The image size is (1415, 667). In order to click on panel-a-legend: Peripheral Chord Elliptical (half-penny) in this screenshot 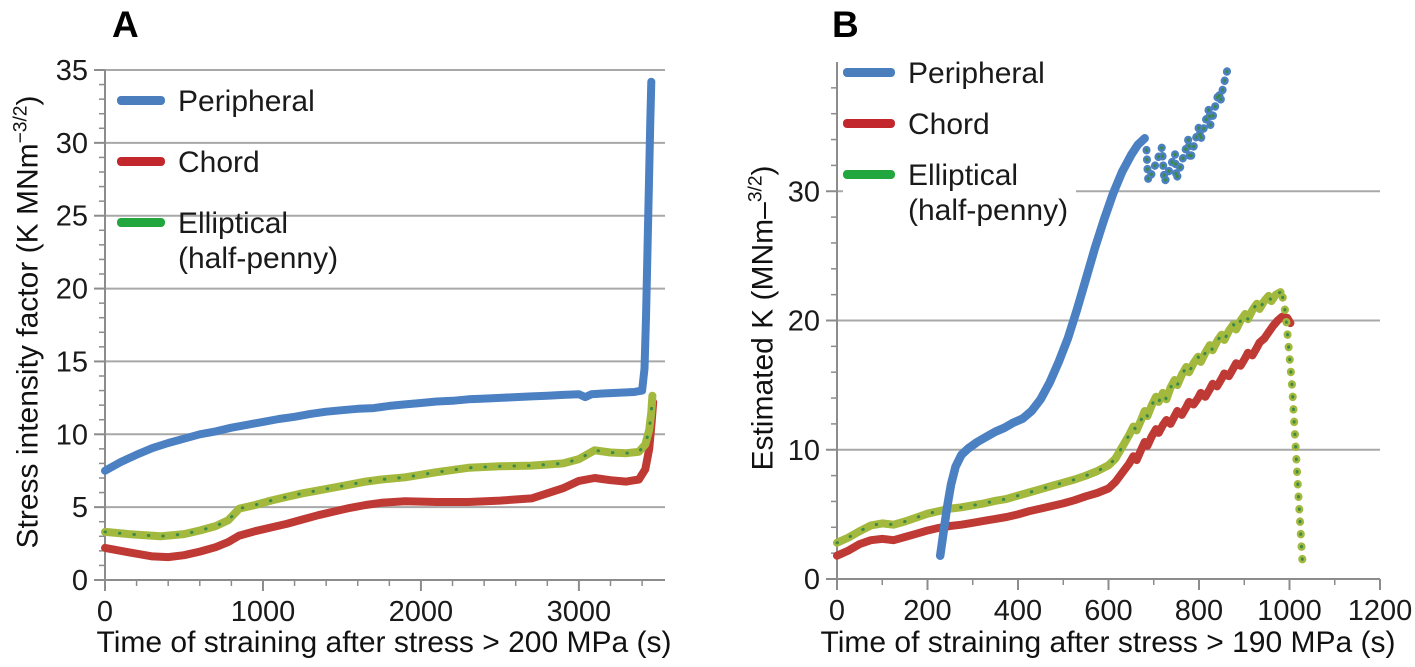, I will do `click(227, 193)`.